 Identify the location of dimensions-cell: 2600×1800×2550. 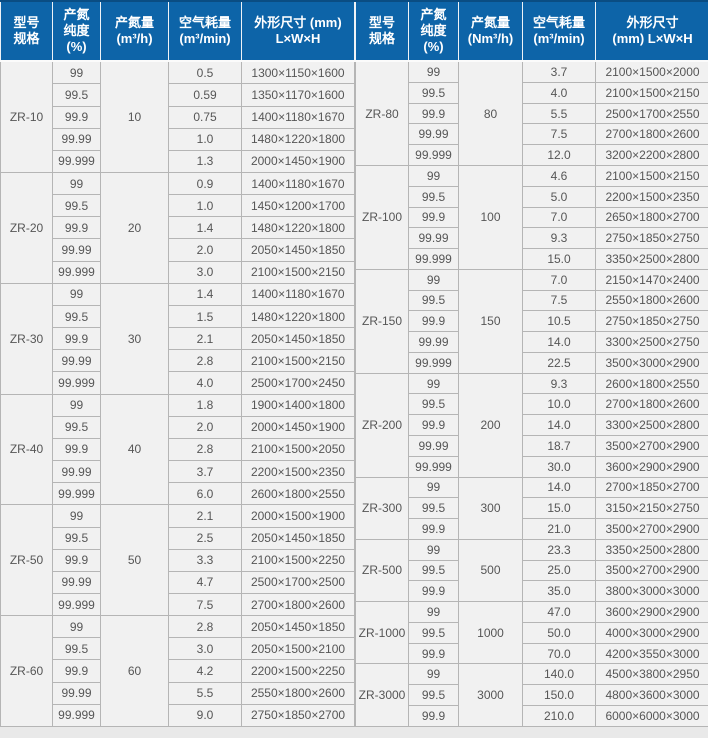
(651, 383).